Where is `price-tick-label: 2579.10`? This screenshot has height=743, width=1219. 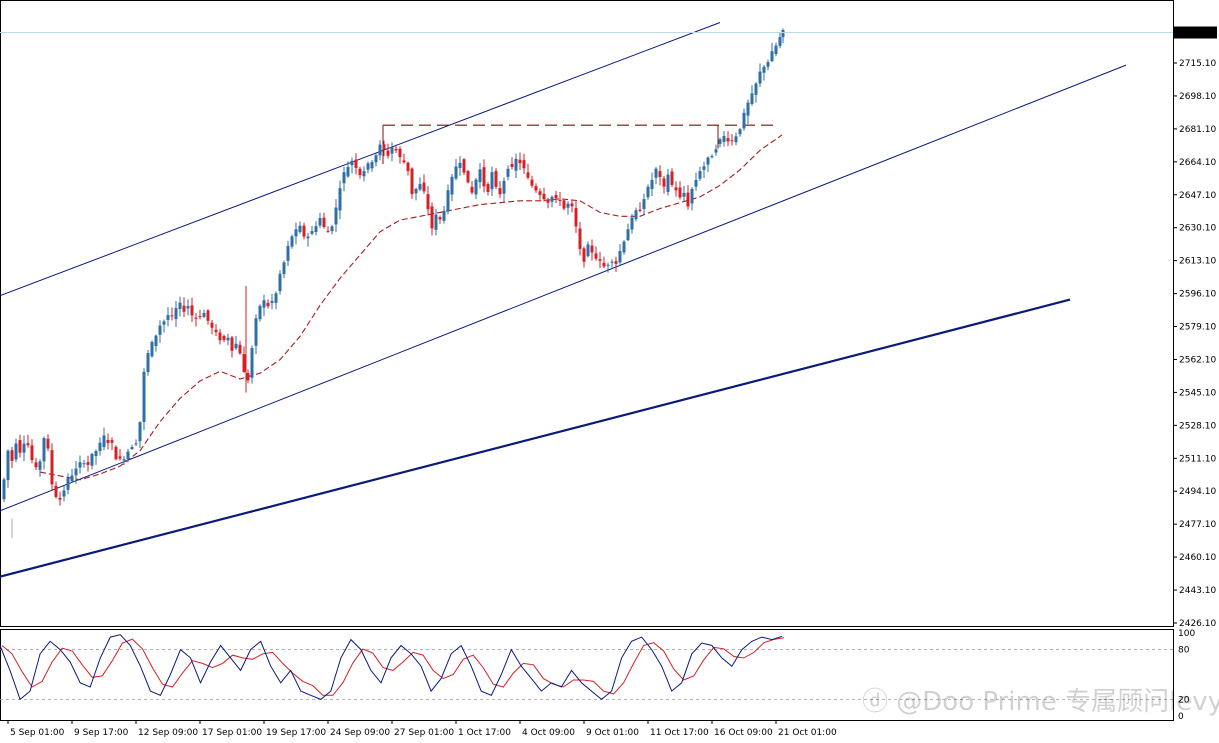 price-tick-label: 2579.10 is located at coordinates (1197, 328).